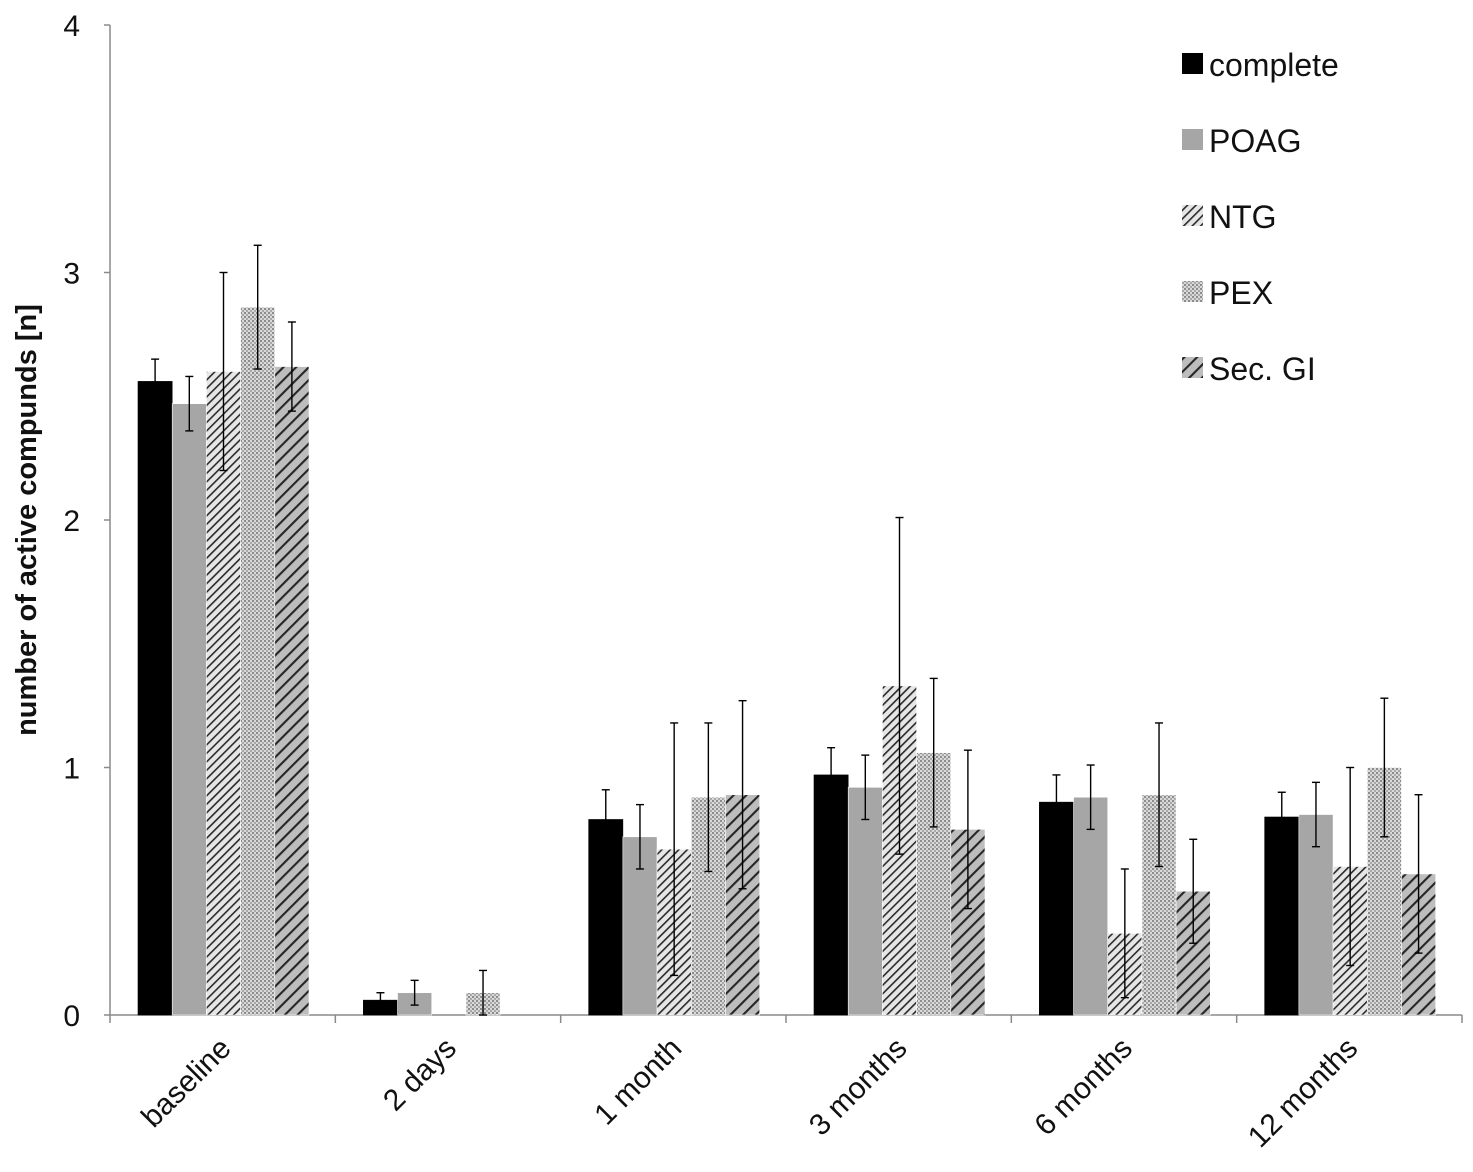 Image resolution: width=1473 pixels, height=1172 pixels. I want to click on legend-label: PEX, so click(1241, 293).